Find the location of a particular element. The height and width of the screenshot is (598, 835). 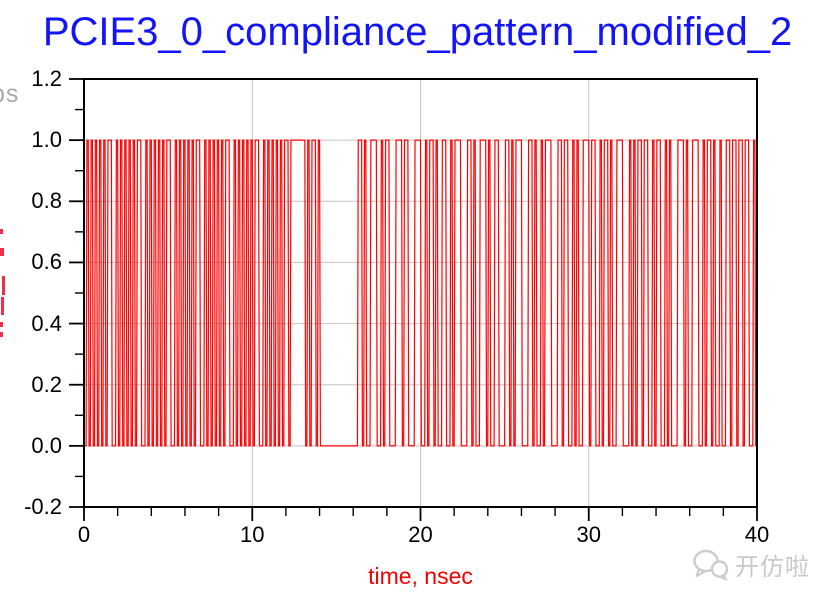

x-tick-label: 30 is located at coordinates (588, 534).